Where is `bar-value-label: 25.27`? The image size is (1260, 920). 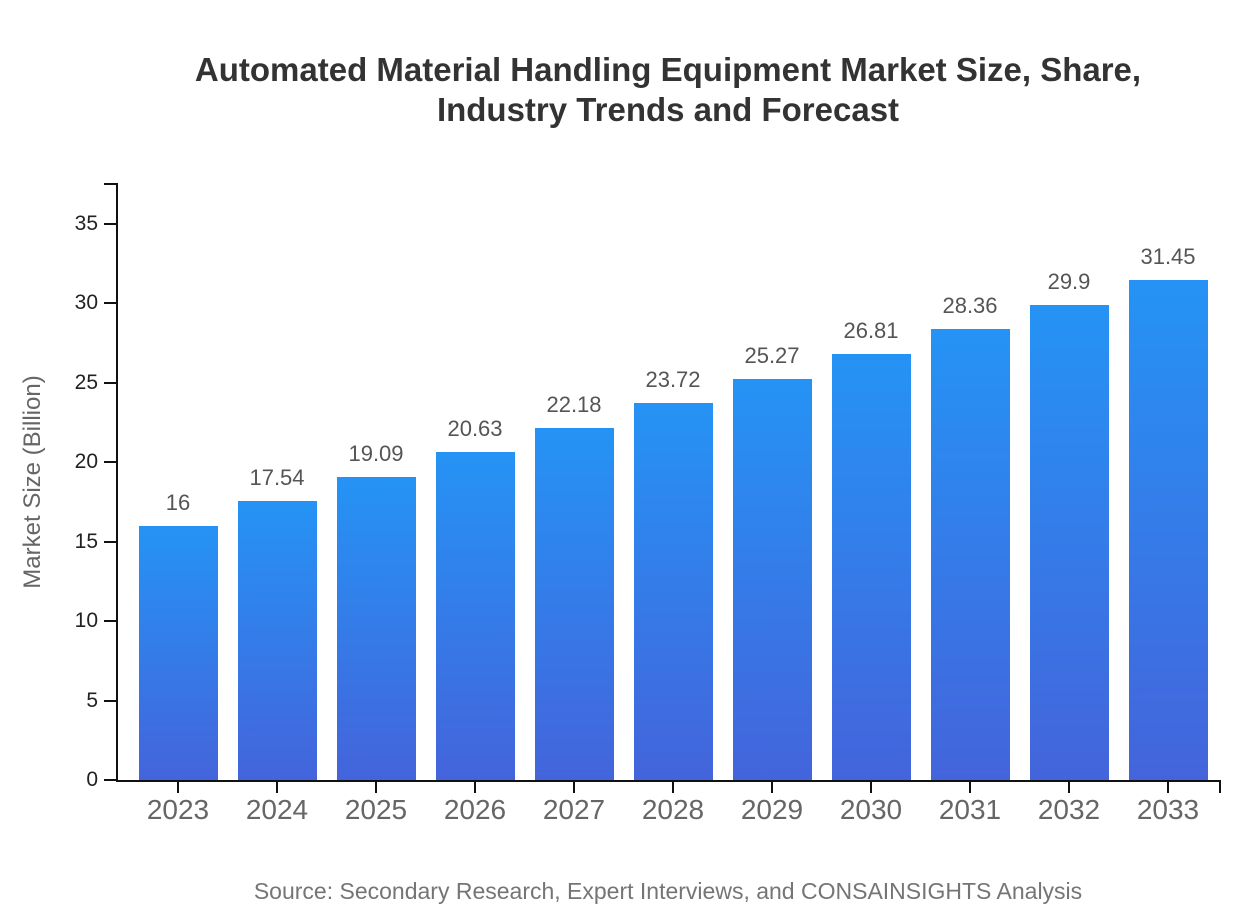 bar-value-label: 25.27 is located at coordinates (772, 355).